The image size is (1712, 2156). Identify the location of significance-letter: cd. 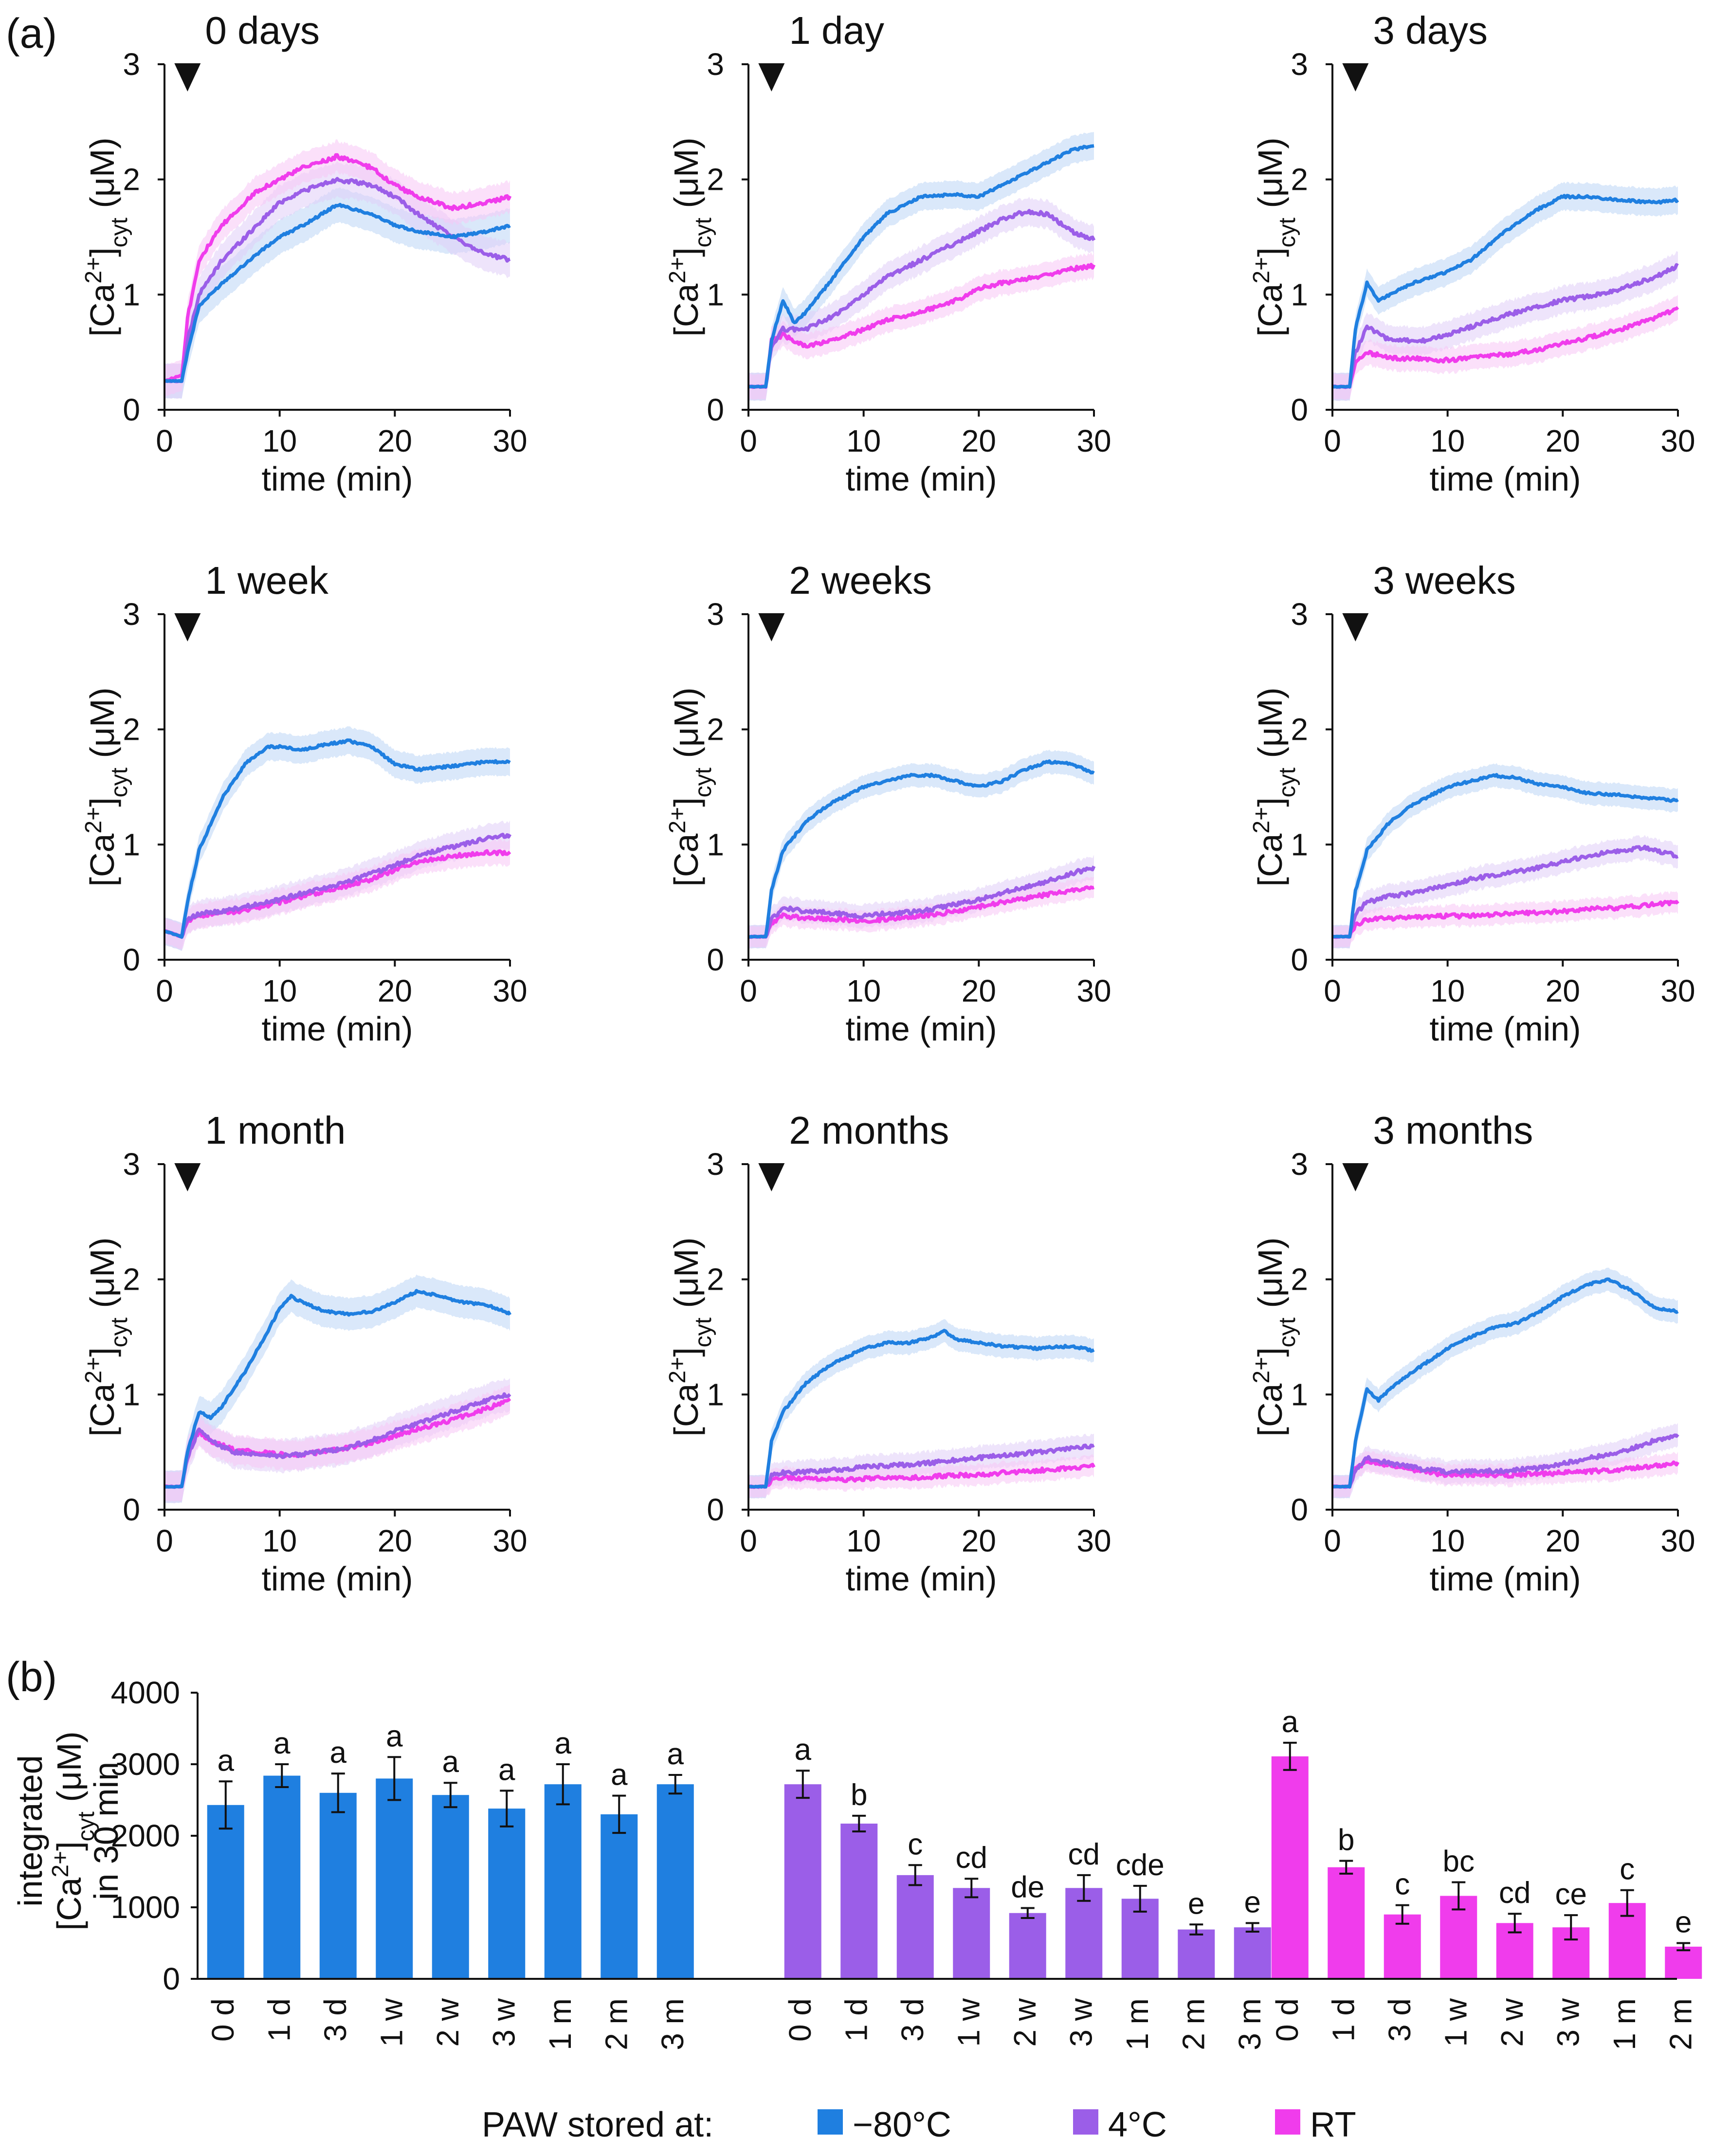
(1514, 1893).